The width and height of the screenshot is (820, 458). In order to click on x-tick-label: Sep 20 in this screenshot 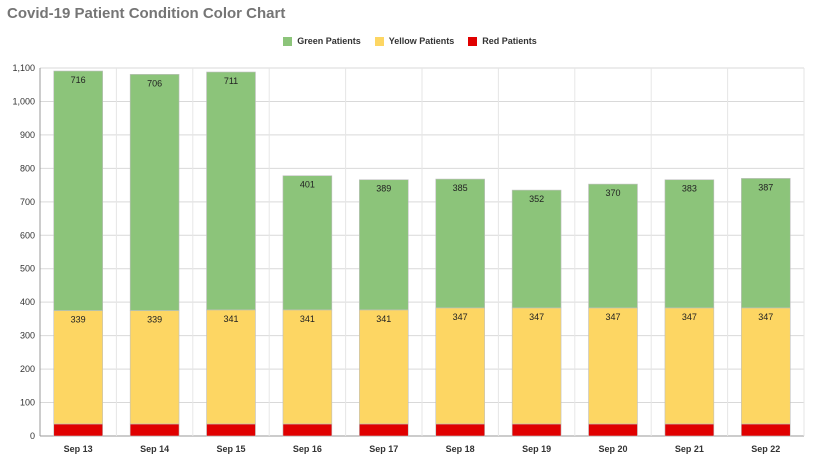, I will do `click(612, 449)`.